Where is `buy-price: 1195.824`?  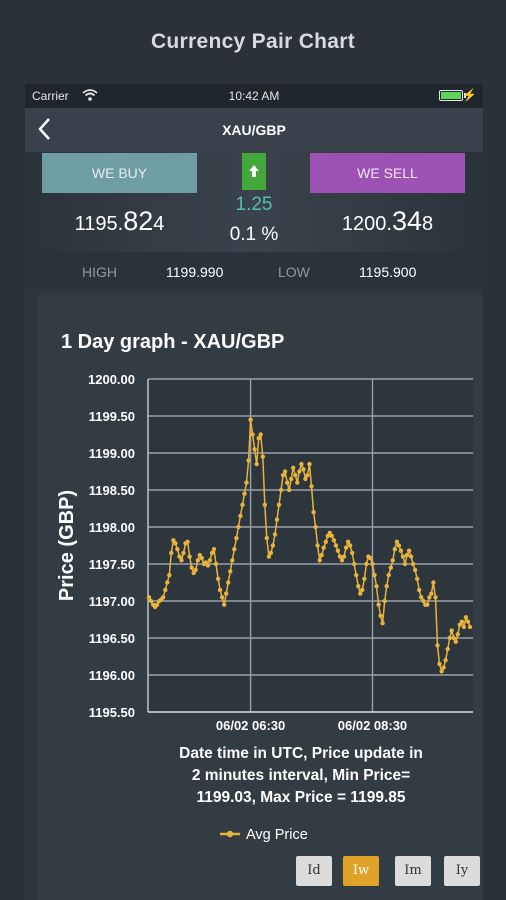 buy-price: 1195.824 is located at coordinates (119, 221).